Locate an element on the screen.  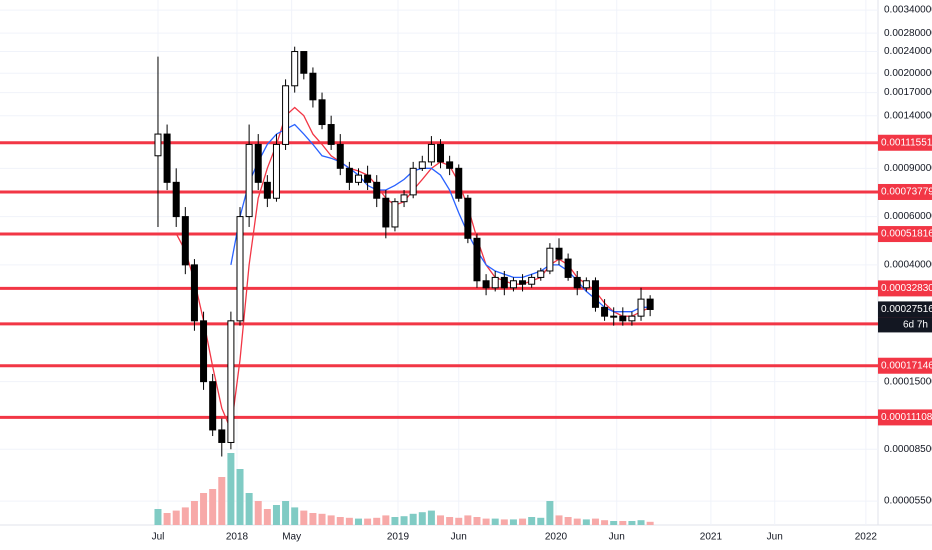
level-label: 0.00051816 is located at coordinates (906, 234).